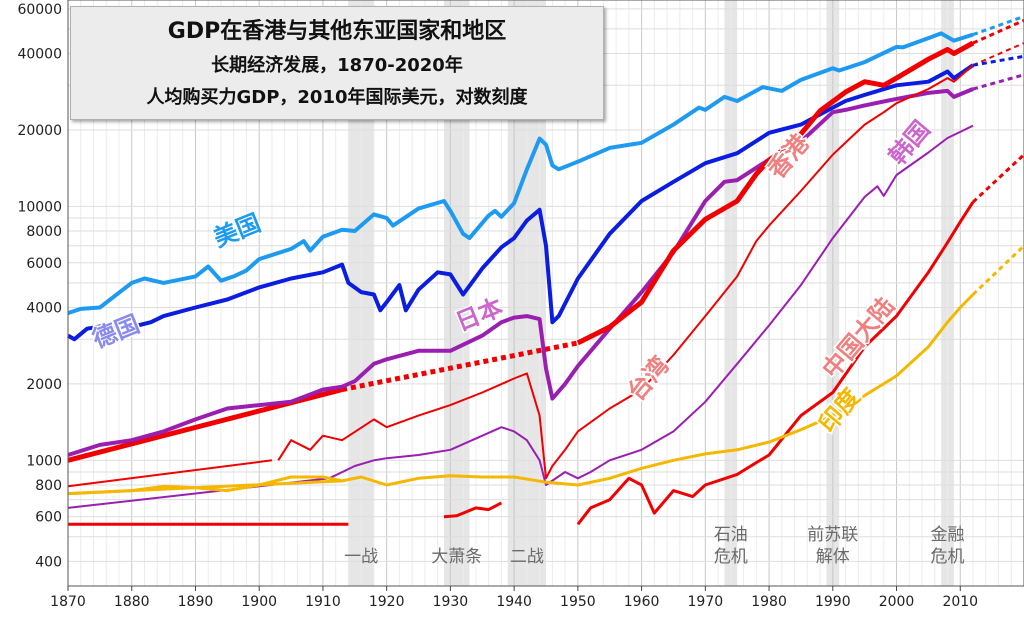  What do you see at coordinates (48, 518) in the screenshot?
I see `y-tick-label: 600` at bounding box center [48, 518].